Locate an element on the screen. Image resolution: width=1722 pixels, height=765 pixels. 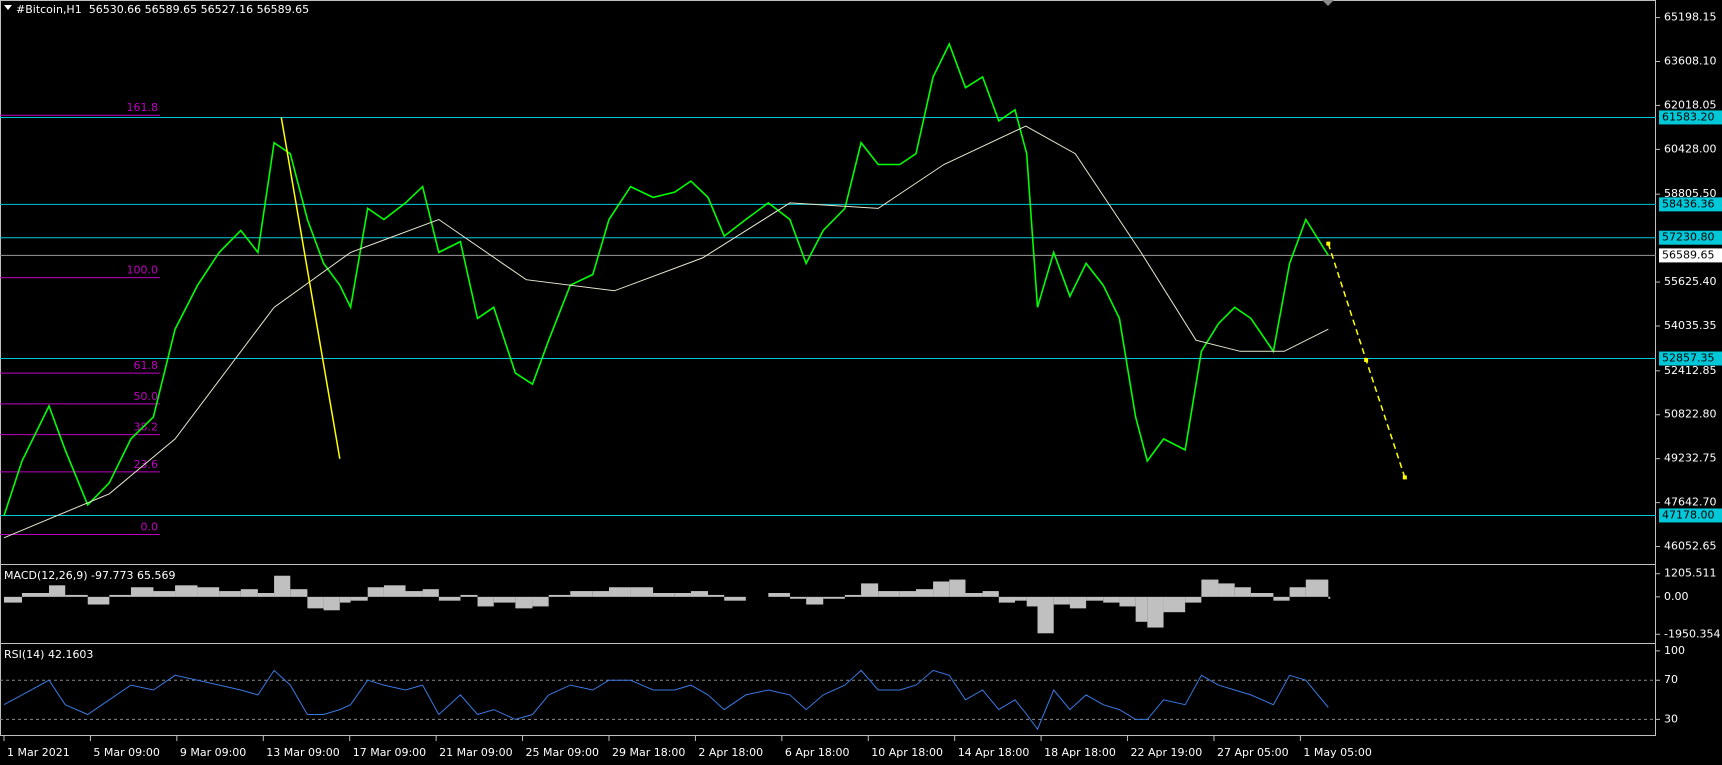
x-tick-label: 29 Mar 18:00 is located at coordinates (648, 752).